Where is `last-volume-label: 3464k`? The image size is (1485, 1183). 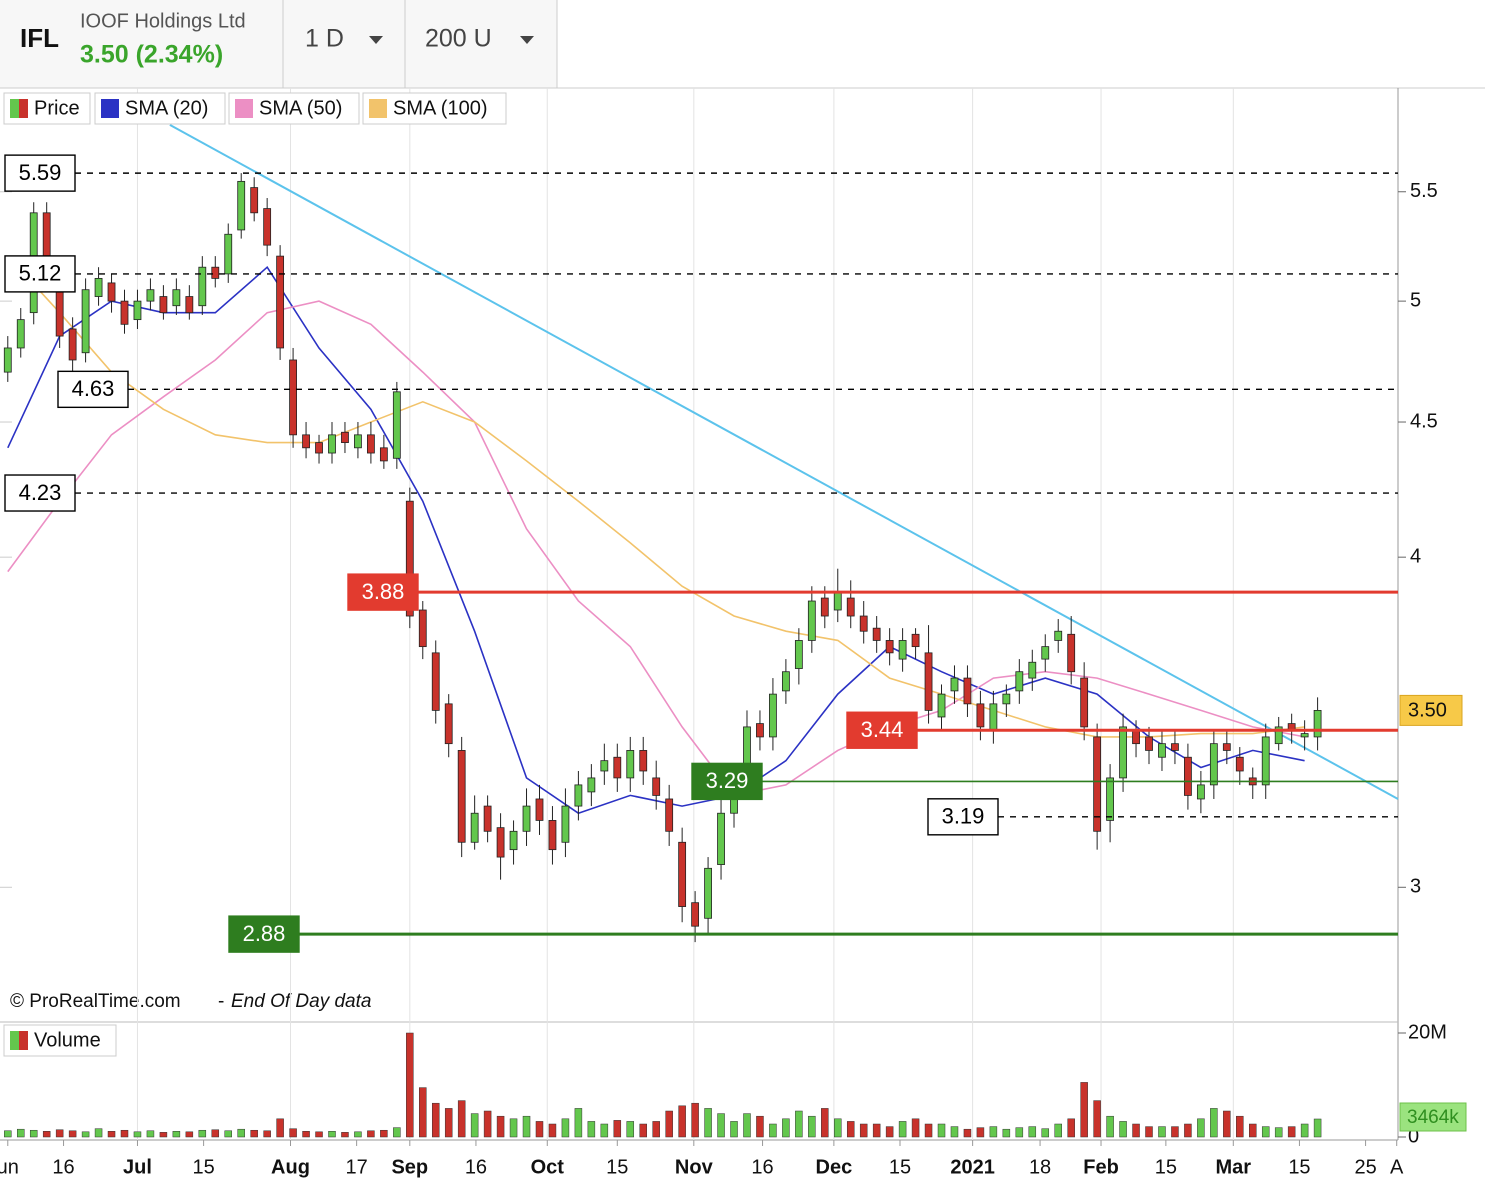 last-volume-label: 3464k is located at coordinates (1433, 1117).